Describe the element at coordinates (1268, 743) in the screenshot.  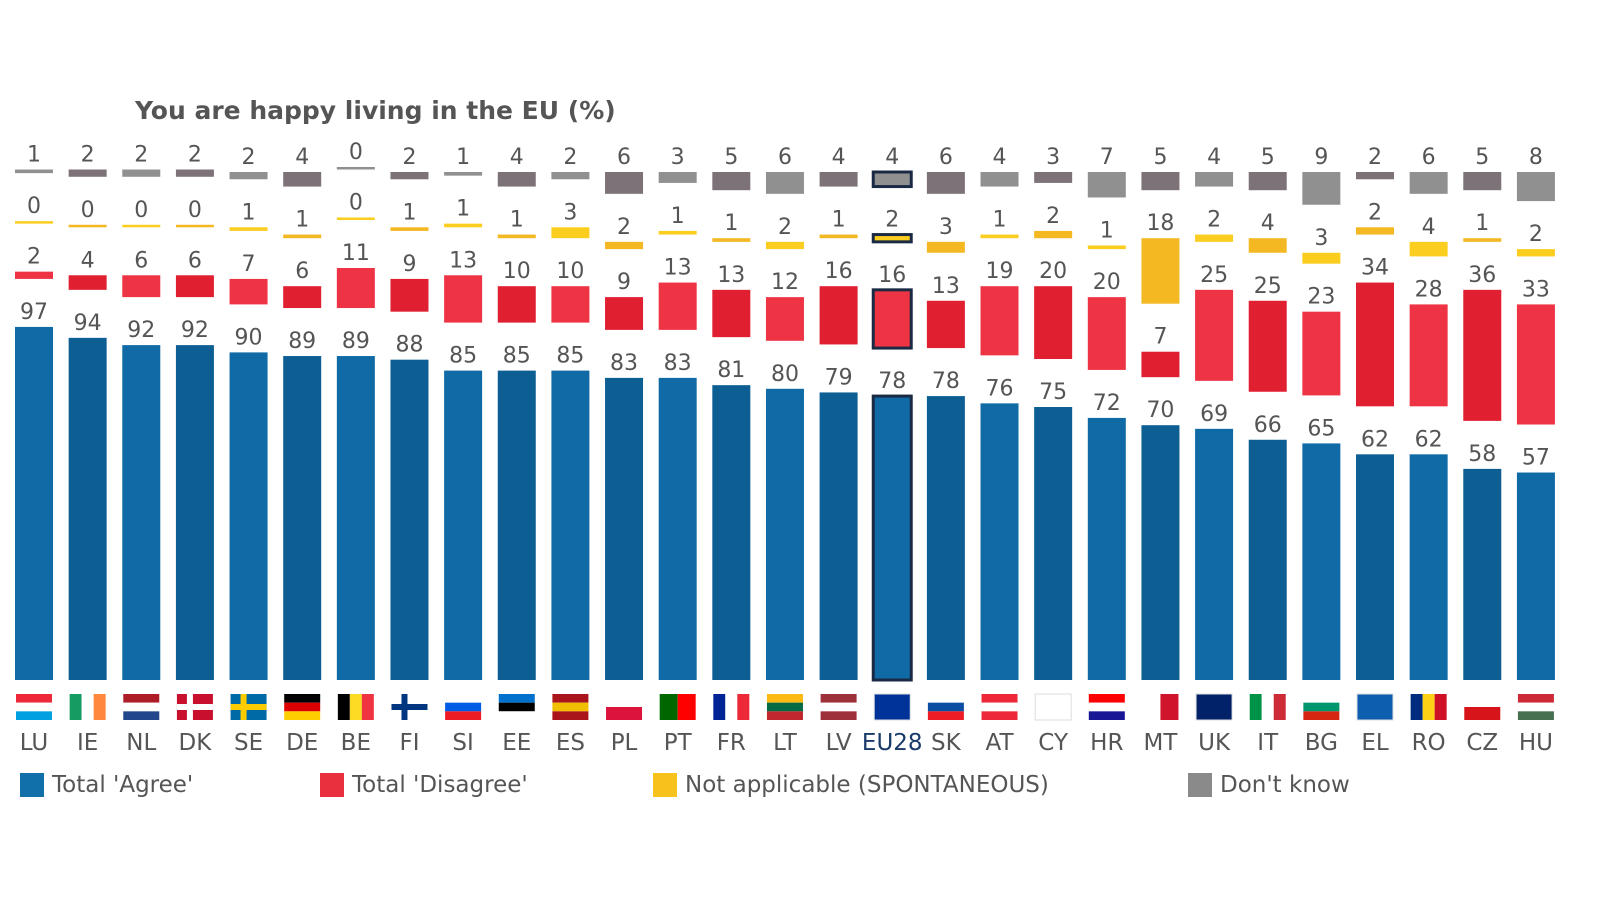
I see `category-label: IT` at that location.